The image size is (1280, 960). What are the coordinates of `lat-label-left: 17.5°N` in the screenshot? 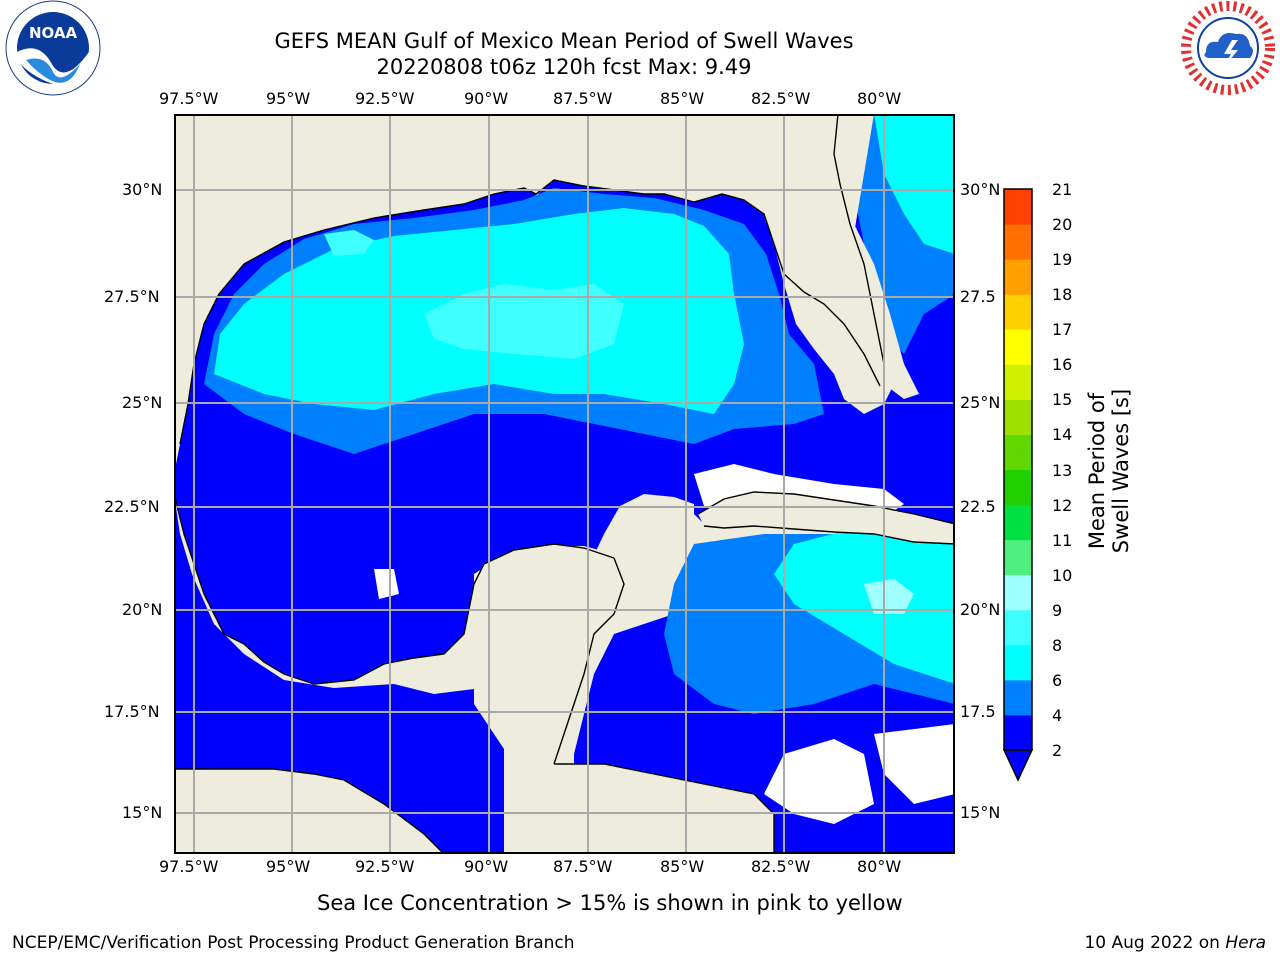 It's located at (132, 711).